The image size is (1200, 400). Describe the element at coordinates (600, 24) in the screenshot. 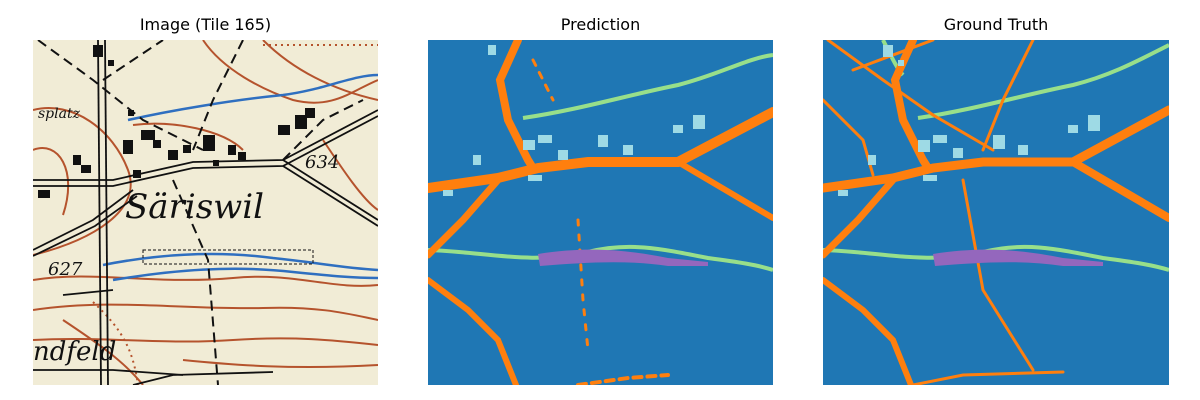

I see `prediction-panel-title: Prediction` at that location.